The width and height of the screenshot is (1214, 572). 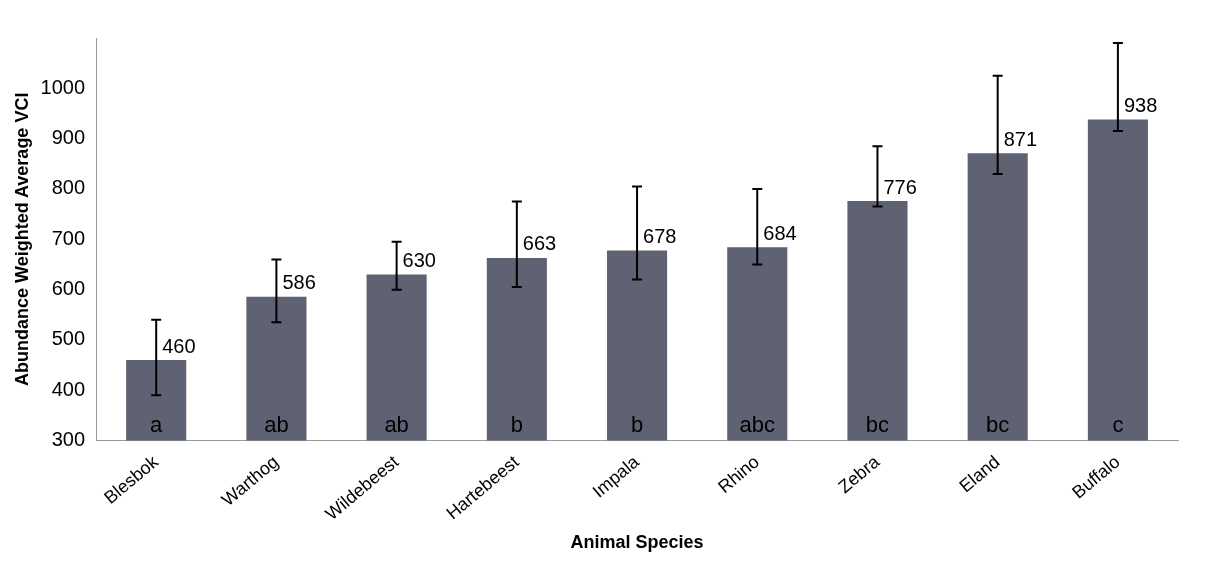 I want to click on data-label: 776, so click(x=900, y=186).